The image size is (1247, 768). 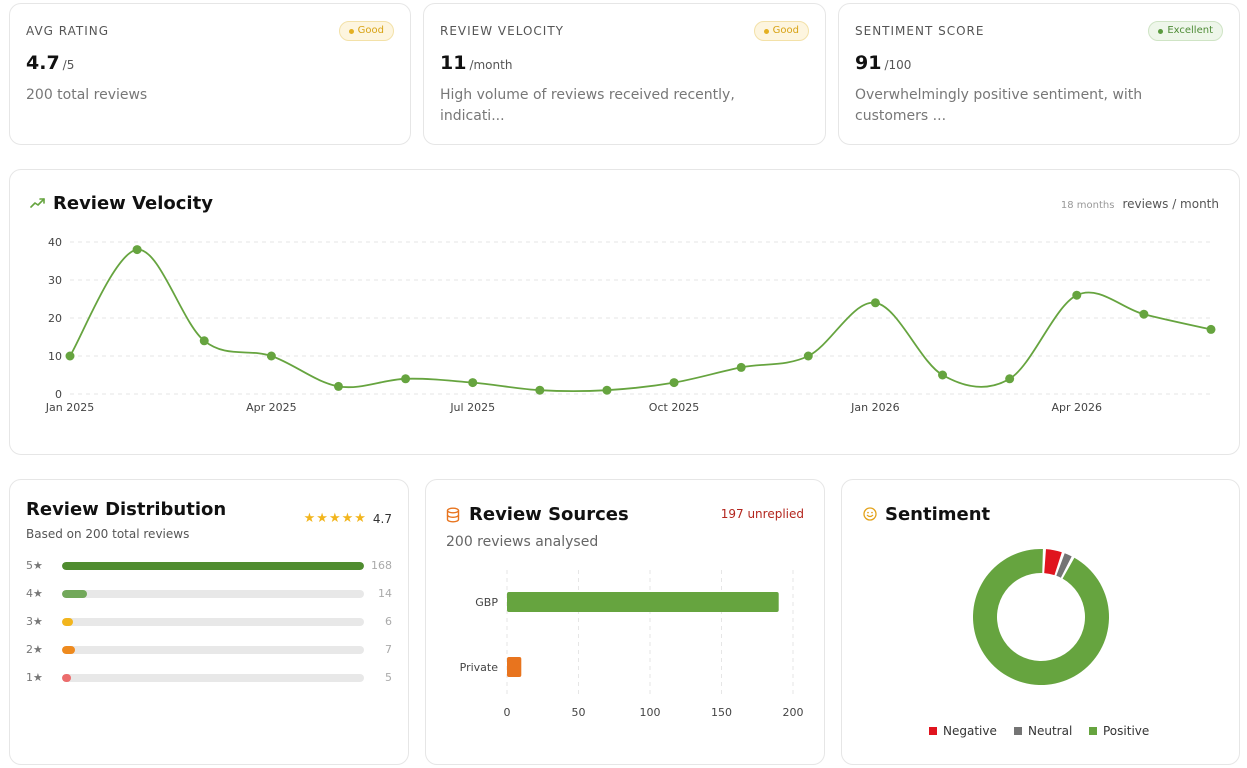 I want to click on unreplied-count: 197 unreplied, so click(x=762, y=514).